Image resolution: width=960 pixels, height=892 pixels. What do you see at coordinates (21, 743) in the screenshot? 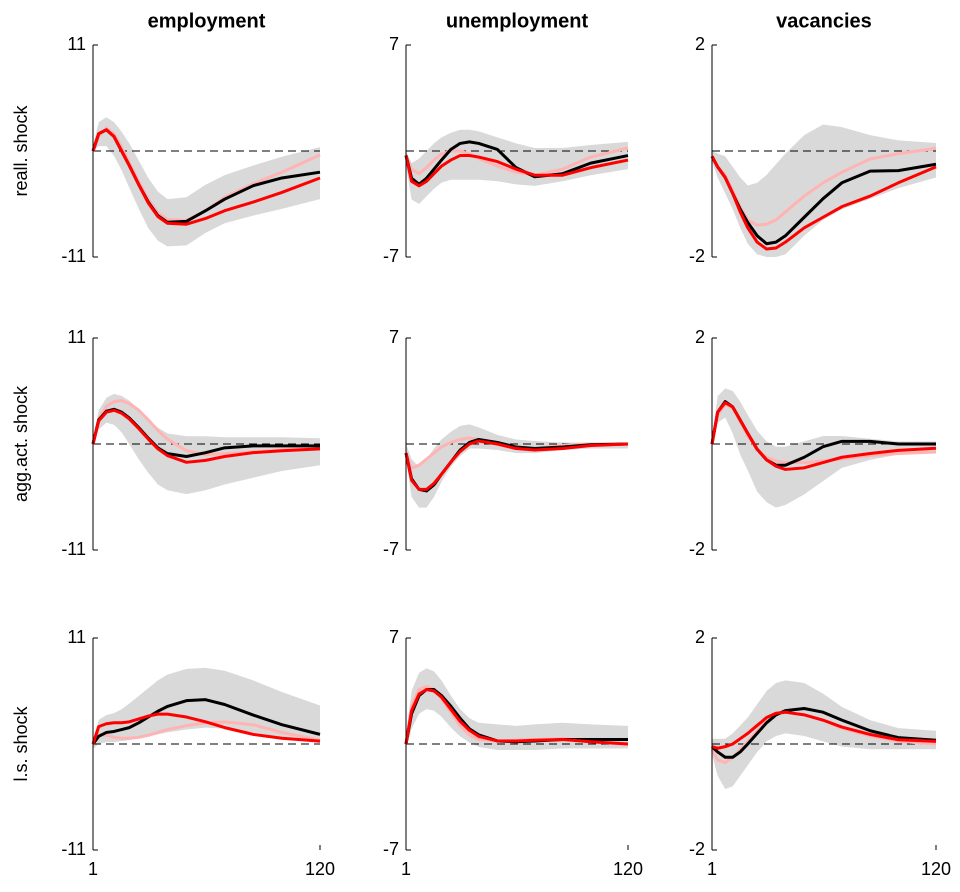
I see `y-axis-label: l.s. shock` at bounding box center [21, 743].